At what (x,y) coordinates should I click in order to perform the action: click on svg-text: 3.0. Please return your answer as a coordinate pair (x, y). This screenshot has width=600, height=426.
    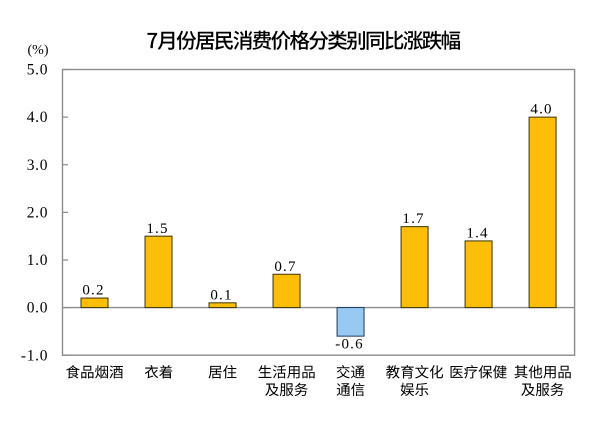
    Looking at the image, I should click on (37, 165).